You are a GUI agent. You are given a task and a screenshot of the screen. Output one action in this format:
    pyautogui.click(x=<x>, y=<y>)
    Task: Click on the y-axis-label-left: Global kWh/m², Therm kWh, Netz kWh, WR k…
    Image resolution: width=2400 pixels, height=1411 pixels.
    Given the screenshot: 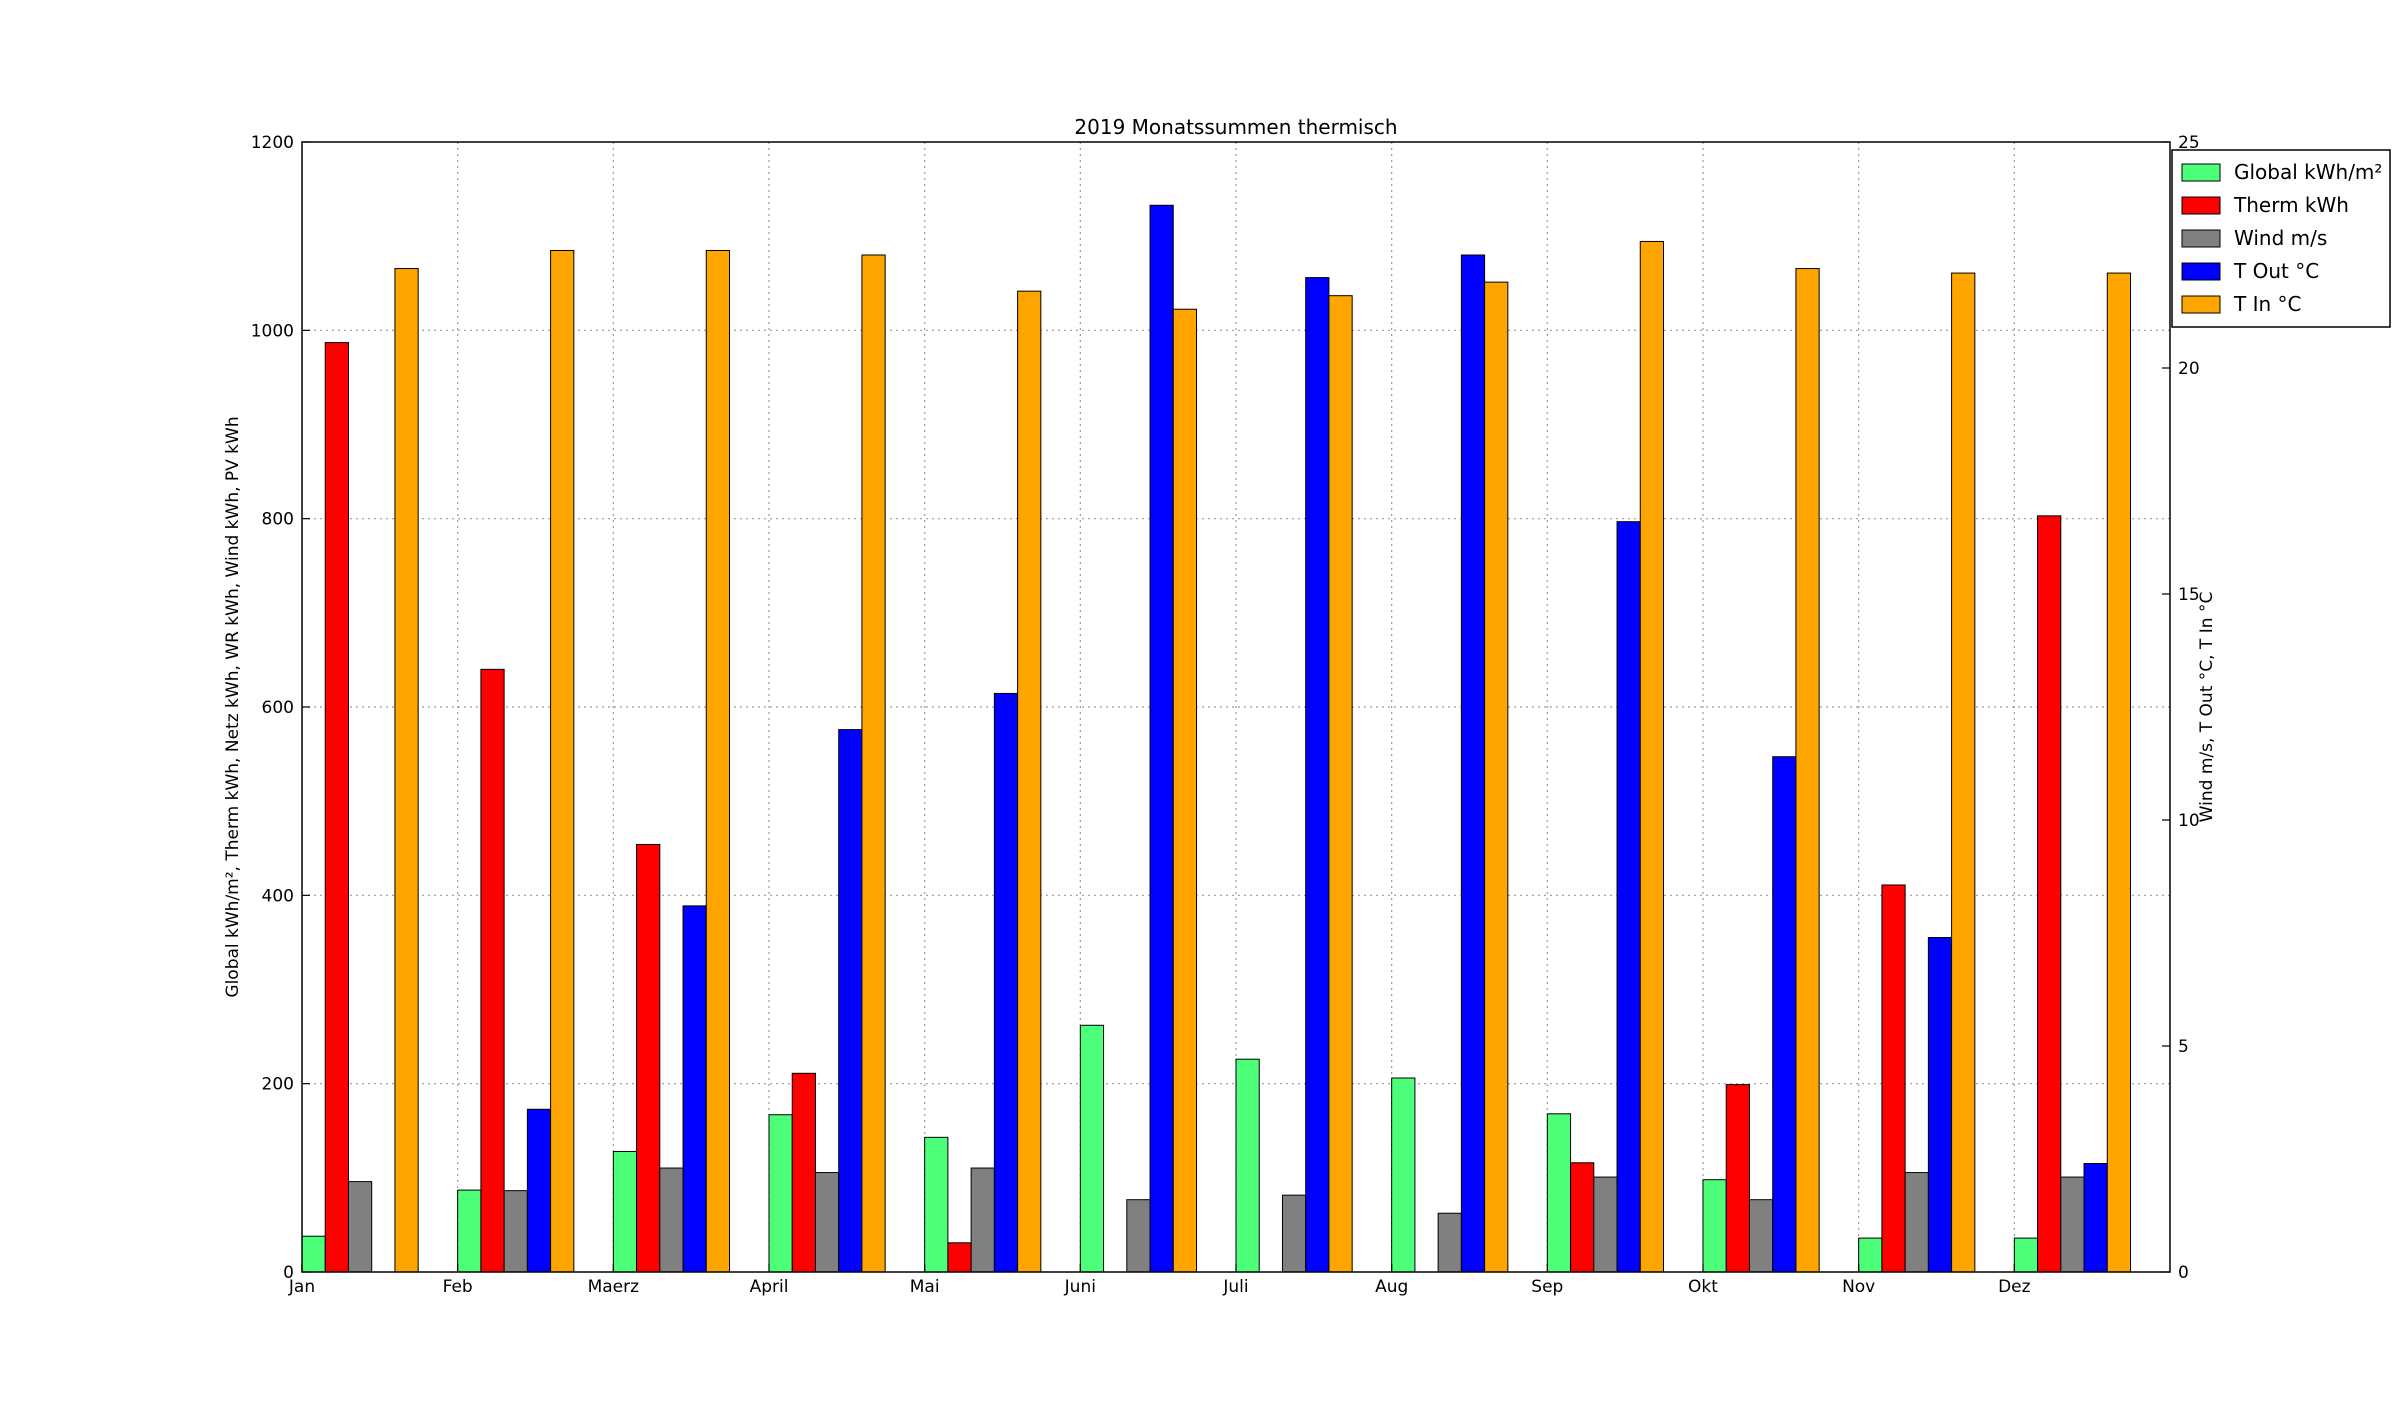 What is the action you would take?
    pyautogui.click(x=233, y=706)
    